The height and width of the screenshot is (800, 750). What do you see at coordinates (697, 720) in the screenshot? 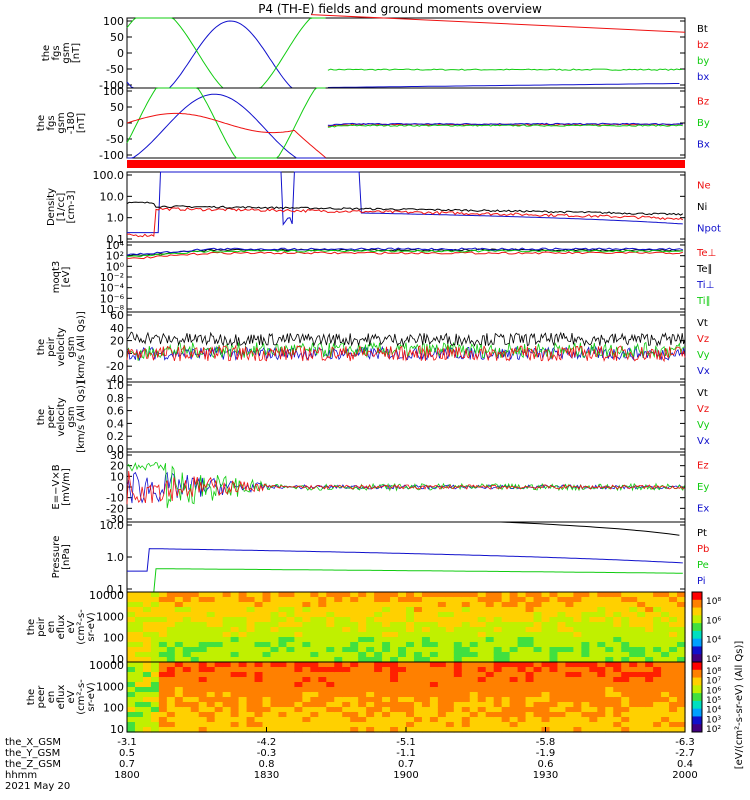
I see `colorbar-segment` at bounding box center [697, 720].